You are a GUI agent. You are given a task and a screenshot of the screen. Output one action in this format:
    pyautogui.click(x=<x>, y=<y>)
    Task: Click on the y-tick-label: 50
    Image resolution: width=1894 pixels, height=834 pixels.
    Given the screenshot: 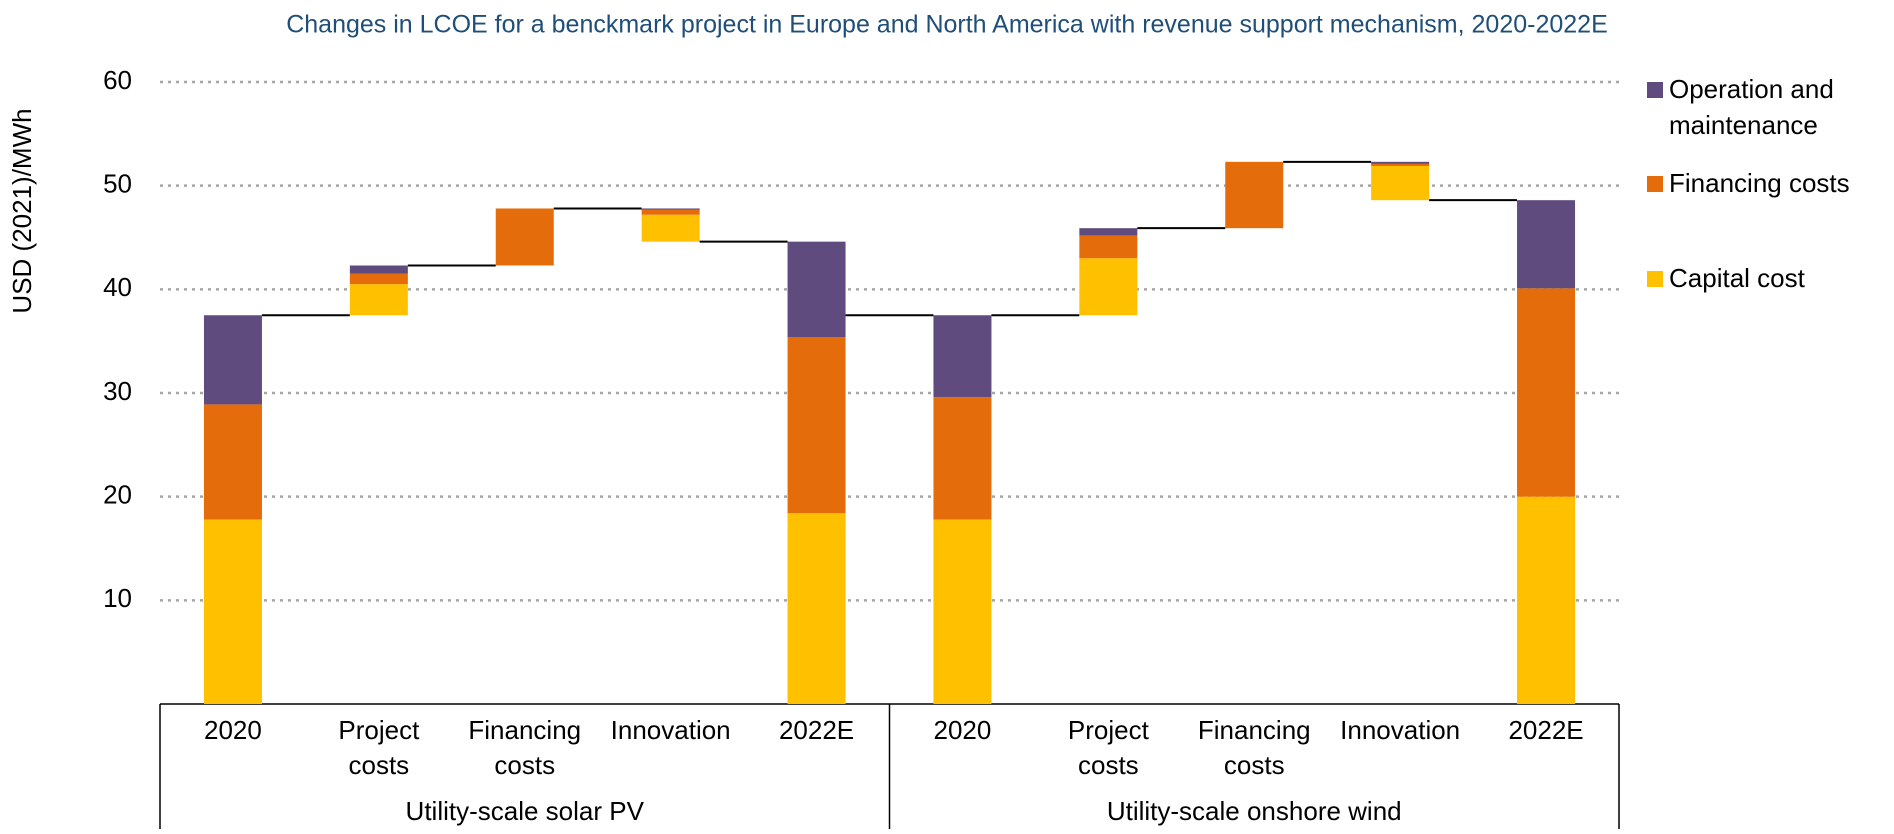 What is the action you would take?
    pyautogui.click(x=117, y=184)
    